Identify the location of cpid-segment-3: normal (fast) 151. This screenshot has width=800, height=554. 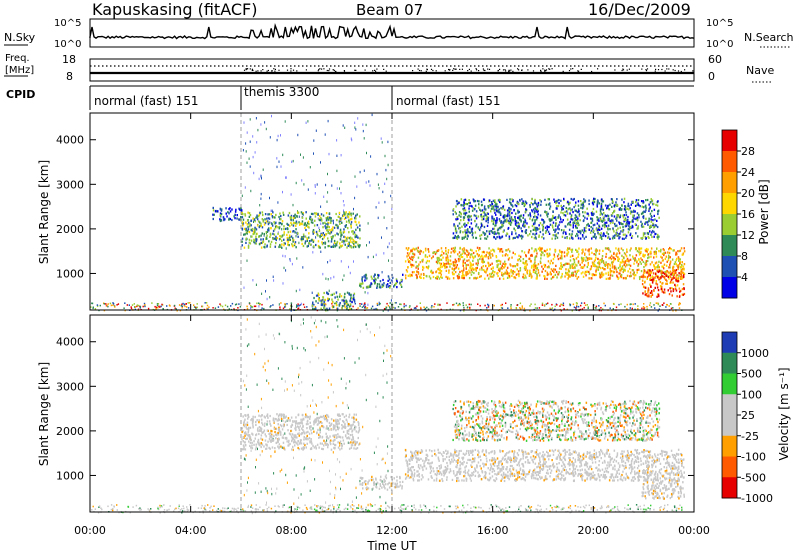
(448, 101).